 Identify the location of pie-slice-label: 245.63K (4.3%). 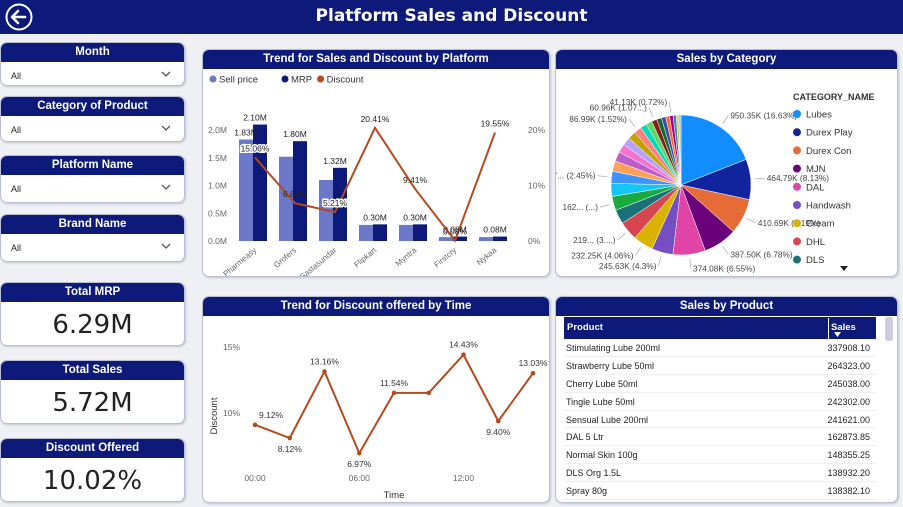
(628, 266).